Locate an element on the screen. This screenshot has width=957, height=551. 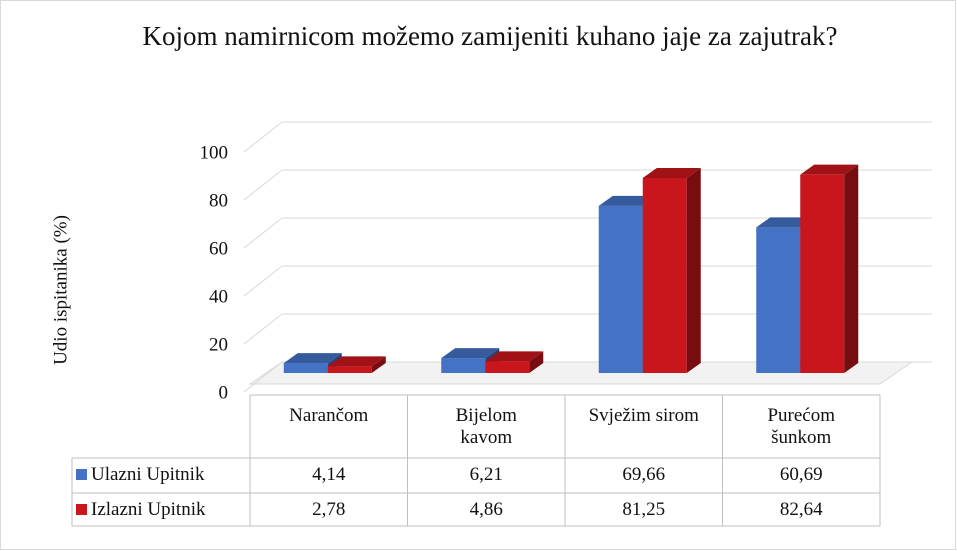
legend-label: Ulazni Upitnik is located at coordinates (148, 474).